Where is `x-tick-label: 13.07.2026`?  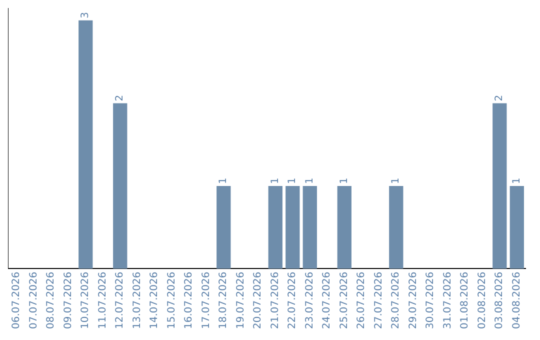
x-tick-label: 13.07.2026 is located at coordinates (137, 301).